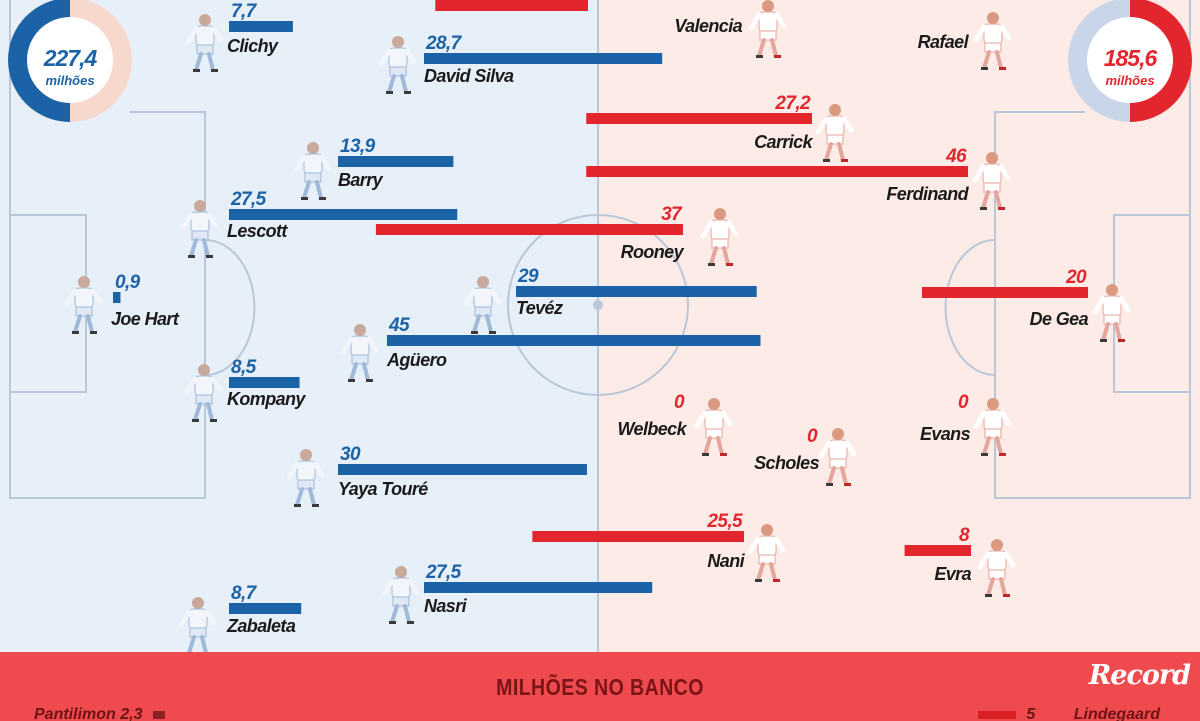 The width and height of the screenshot is (1200, 721). I want to click on player-figure-scholes, so click(837, 457).